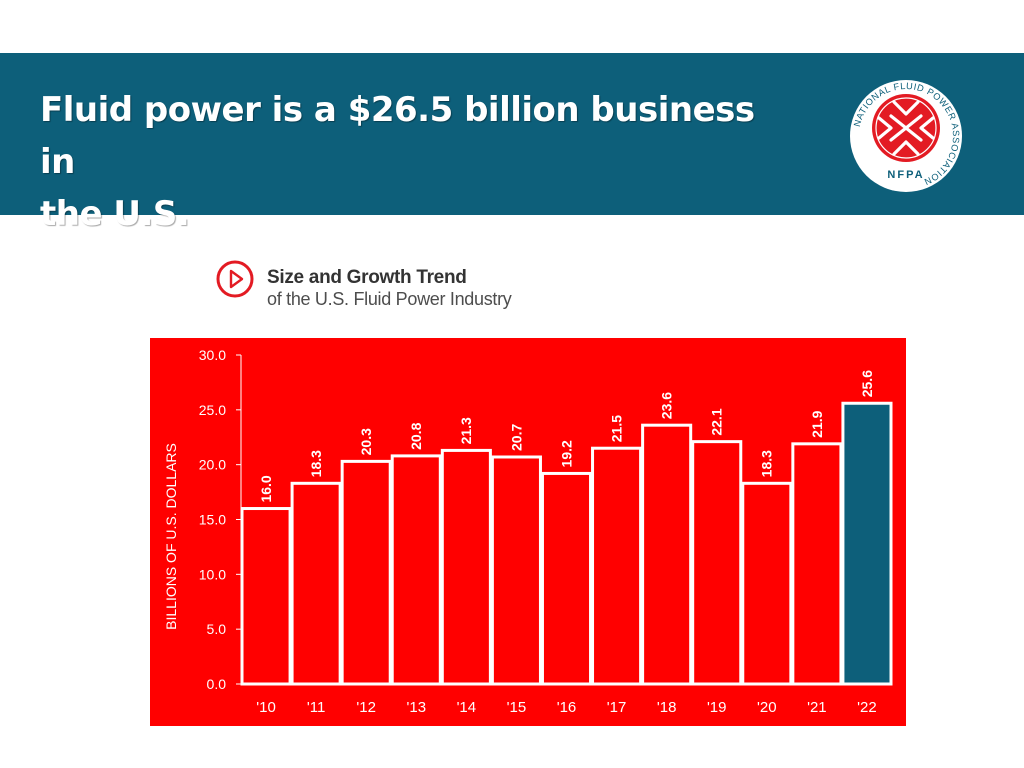 The width and height of the screenshot is (1024, 768). Describe the element at coordinates (516, 437) in the screenshot. I see `bar-value-label: 20.7` at that location.